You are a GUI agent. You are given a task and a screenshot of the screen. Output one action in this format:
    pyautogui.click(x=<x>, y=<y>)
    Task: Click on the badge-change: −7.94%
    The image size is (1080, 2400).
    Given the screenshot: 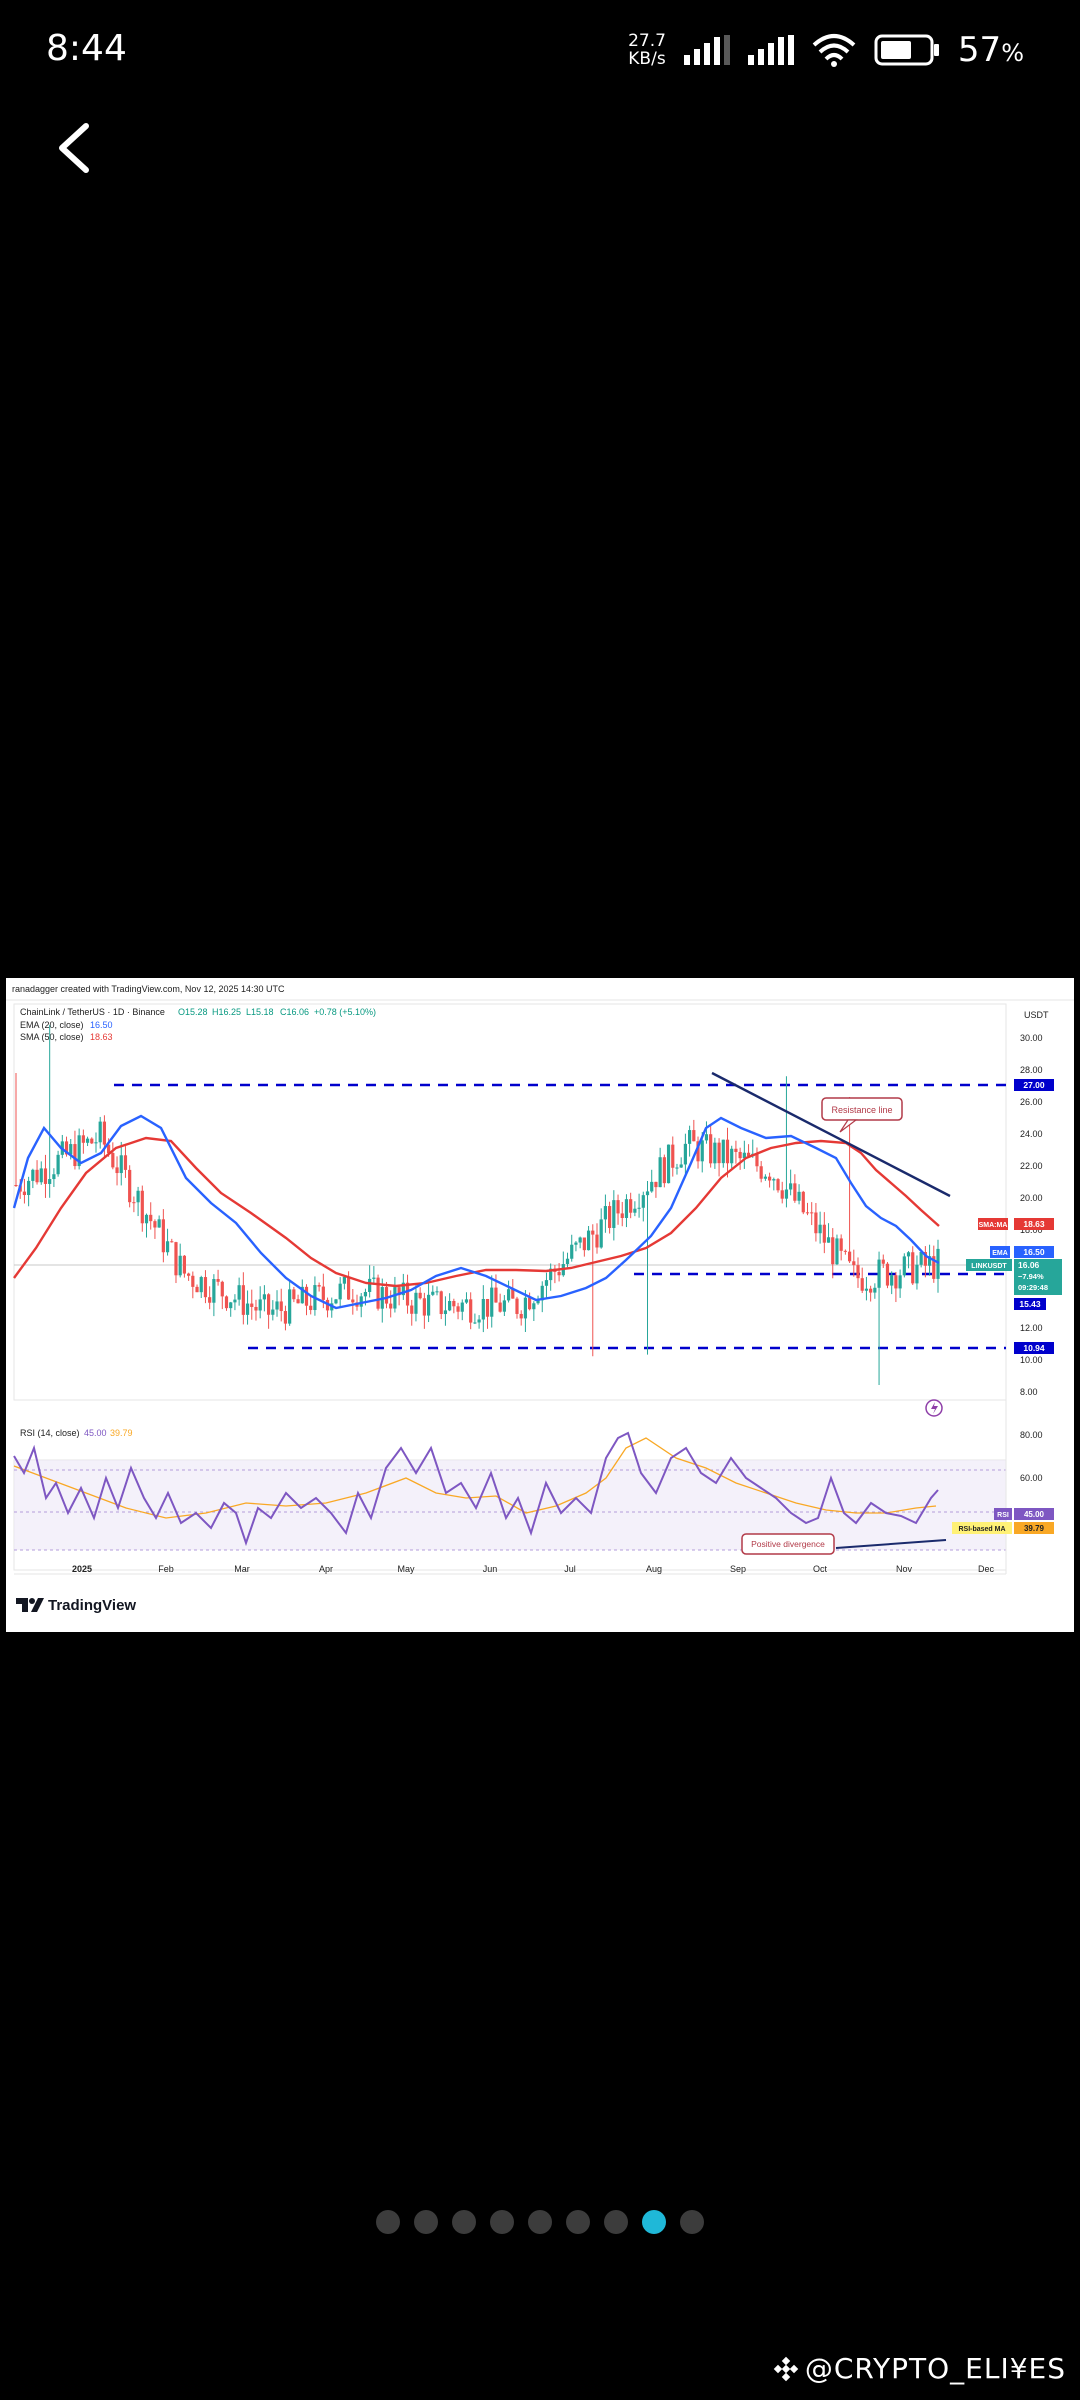 What is the action you would take?
    pyautogui.click(x=1031, y=1276)
    